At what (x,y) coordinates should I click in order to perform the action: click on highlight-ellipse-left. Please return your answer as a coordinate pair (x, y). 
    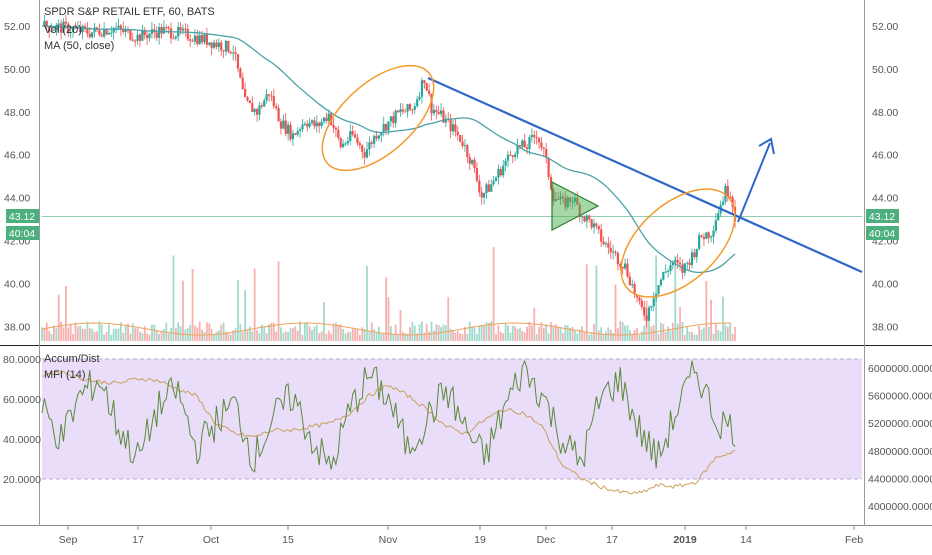
    Looking at the image, I should click on (378, 117).